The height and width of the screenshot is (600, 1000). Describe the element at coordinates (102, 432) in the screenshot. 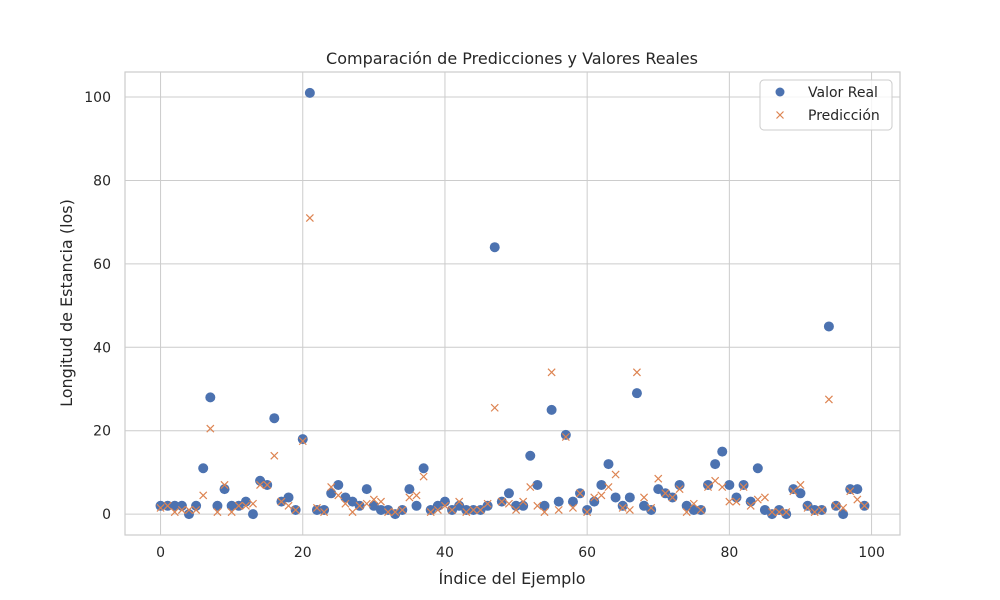

I see `y-tick-label: 20` at that location.